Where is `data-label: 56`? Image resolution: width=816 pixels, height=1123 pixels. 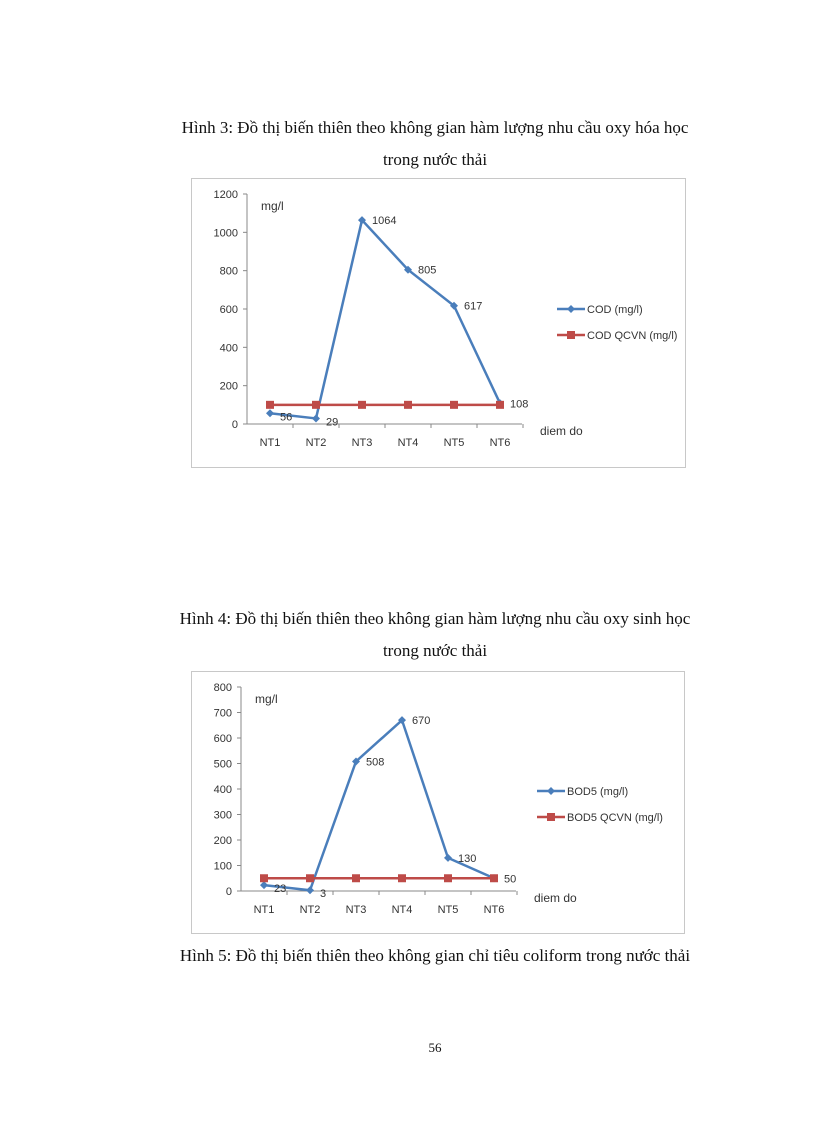 data-label: 56 is located at coordinates (286, 417).